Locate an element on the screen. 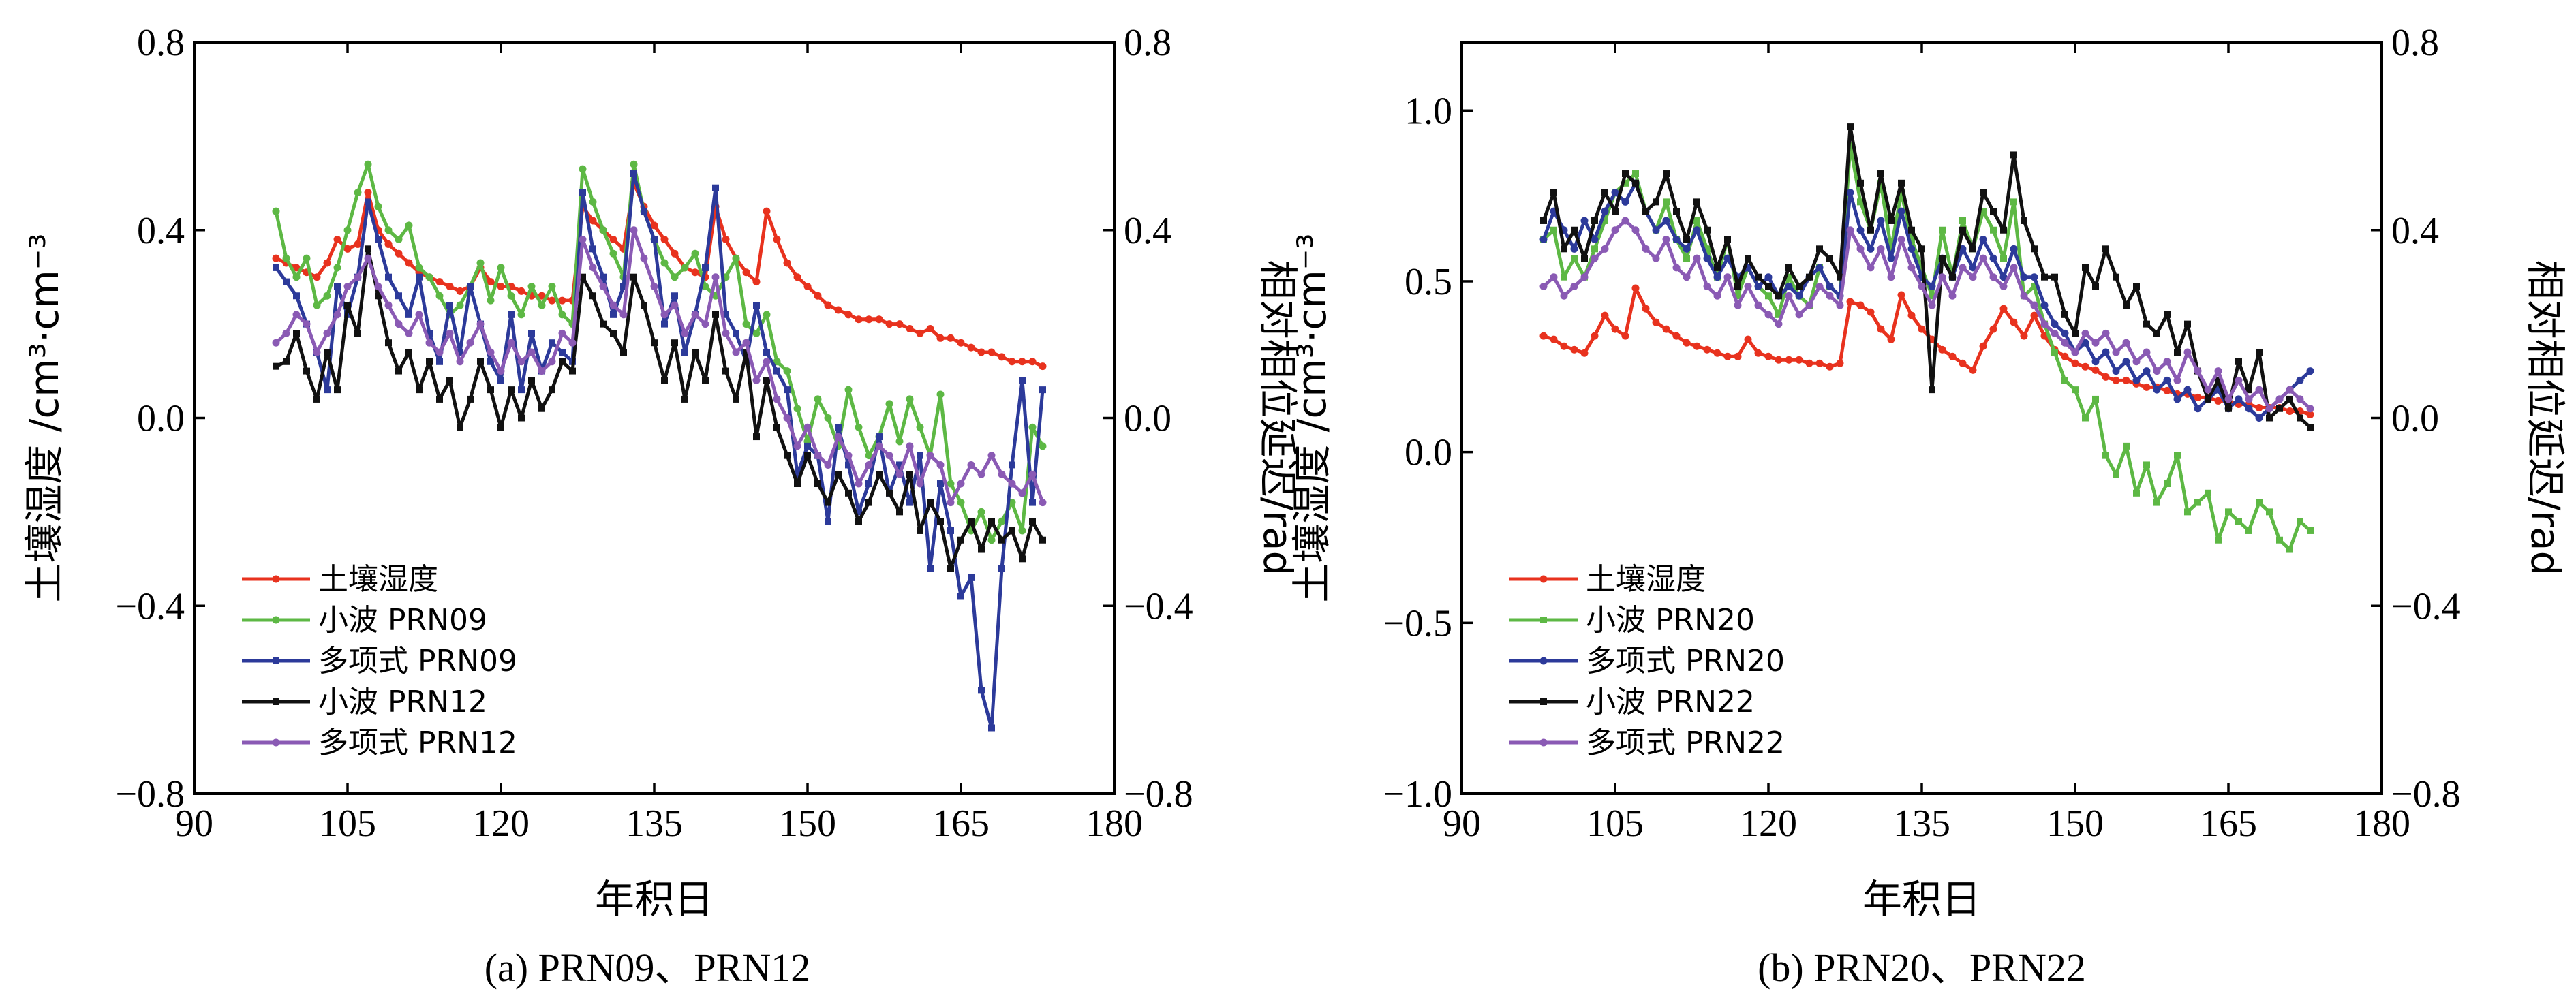 This screenshot has width=2576, height=998. x-tick-label: 90 is located at coordinates (194, 823).